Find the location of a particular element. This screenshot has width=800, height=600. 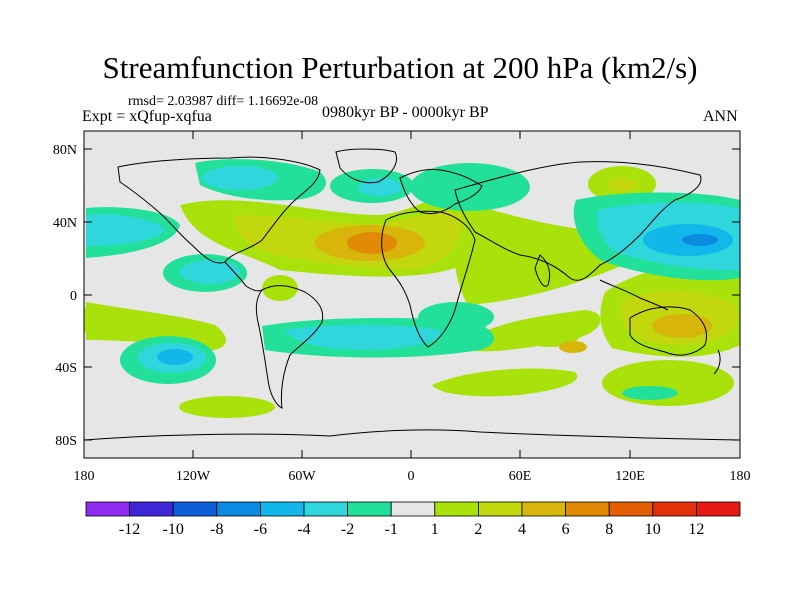

contour-atlantic-dark-orange is located at coordinates (372, 243).